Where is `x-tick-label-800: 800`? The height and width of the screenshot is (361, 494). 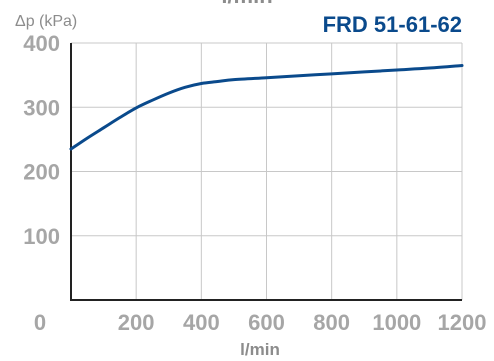 x-tick-label-800: 800 is located at coordinates (331, 322).